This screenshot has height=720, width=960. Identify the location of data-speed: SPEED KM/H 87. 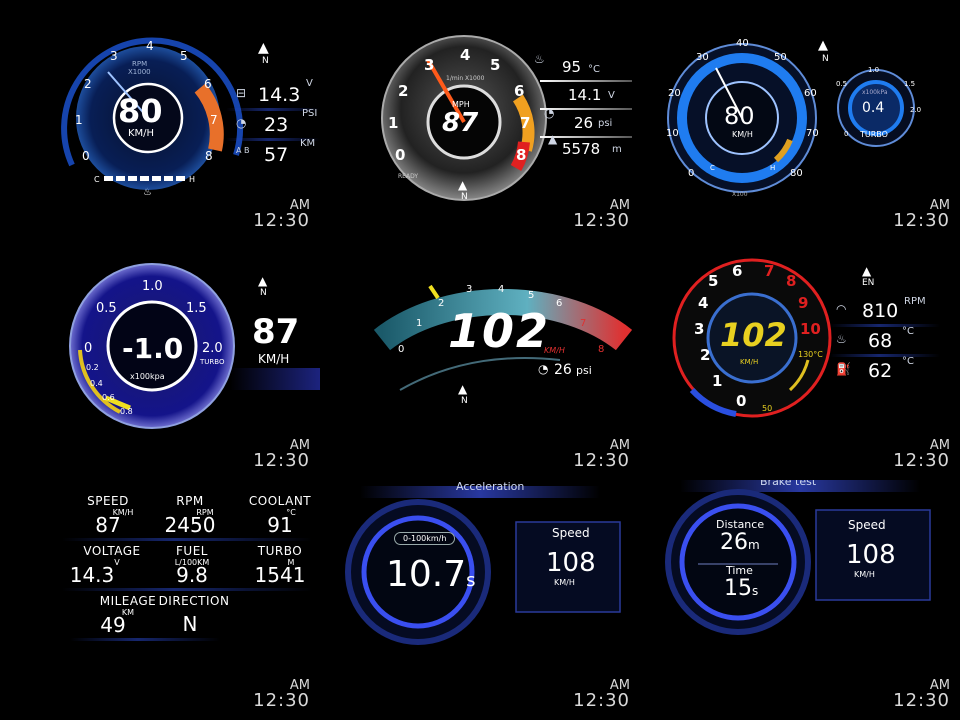
(110, 515).